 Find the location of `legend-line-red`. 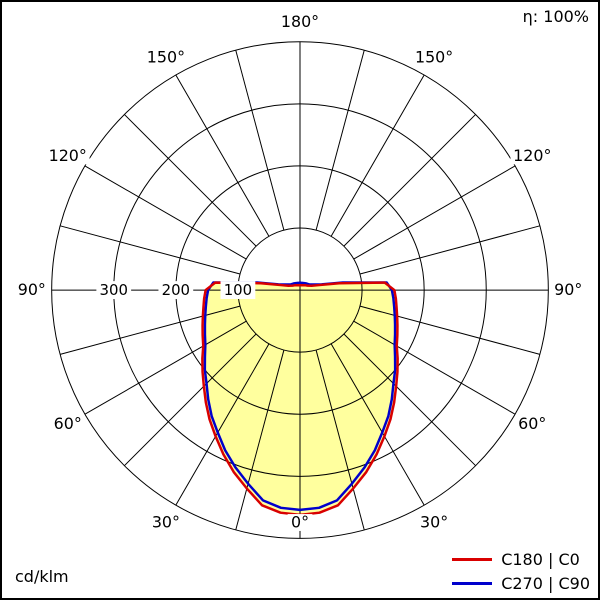

legend-line-red is located at coordinates (472, 559).